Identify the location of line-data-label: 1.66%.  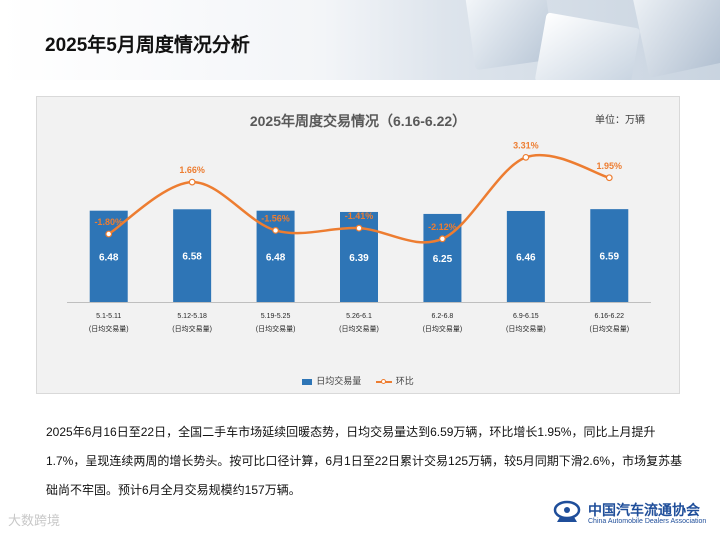
(192, 170).